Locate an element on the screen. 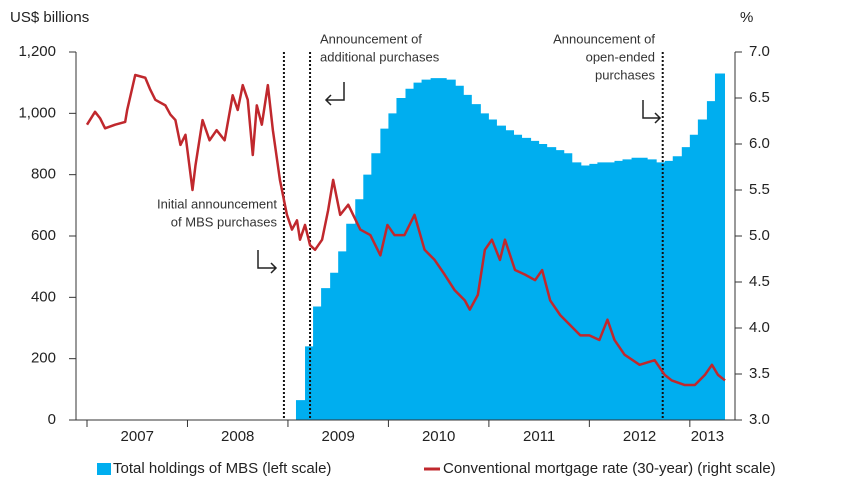 The width and height of the screenshot is (863, 489). y2-tick-label: 3.5 is located at coordinates (759, 373).